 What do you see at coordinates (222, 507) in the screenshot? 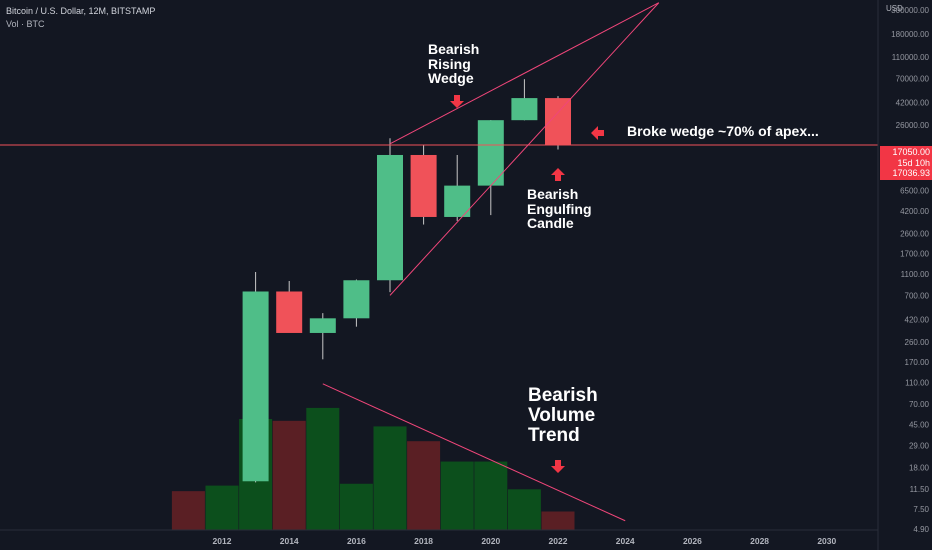
I see `volume-bar-2012` at bounding box center [222, 507].